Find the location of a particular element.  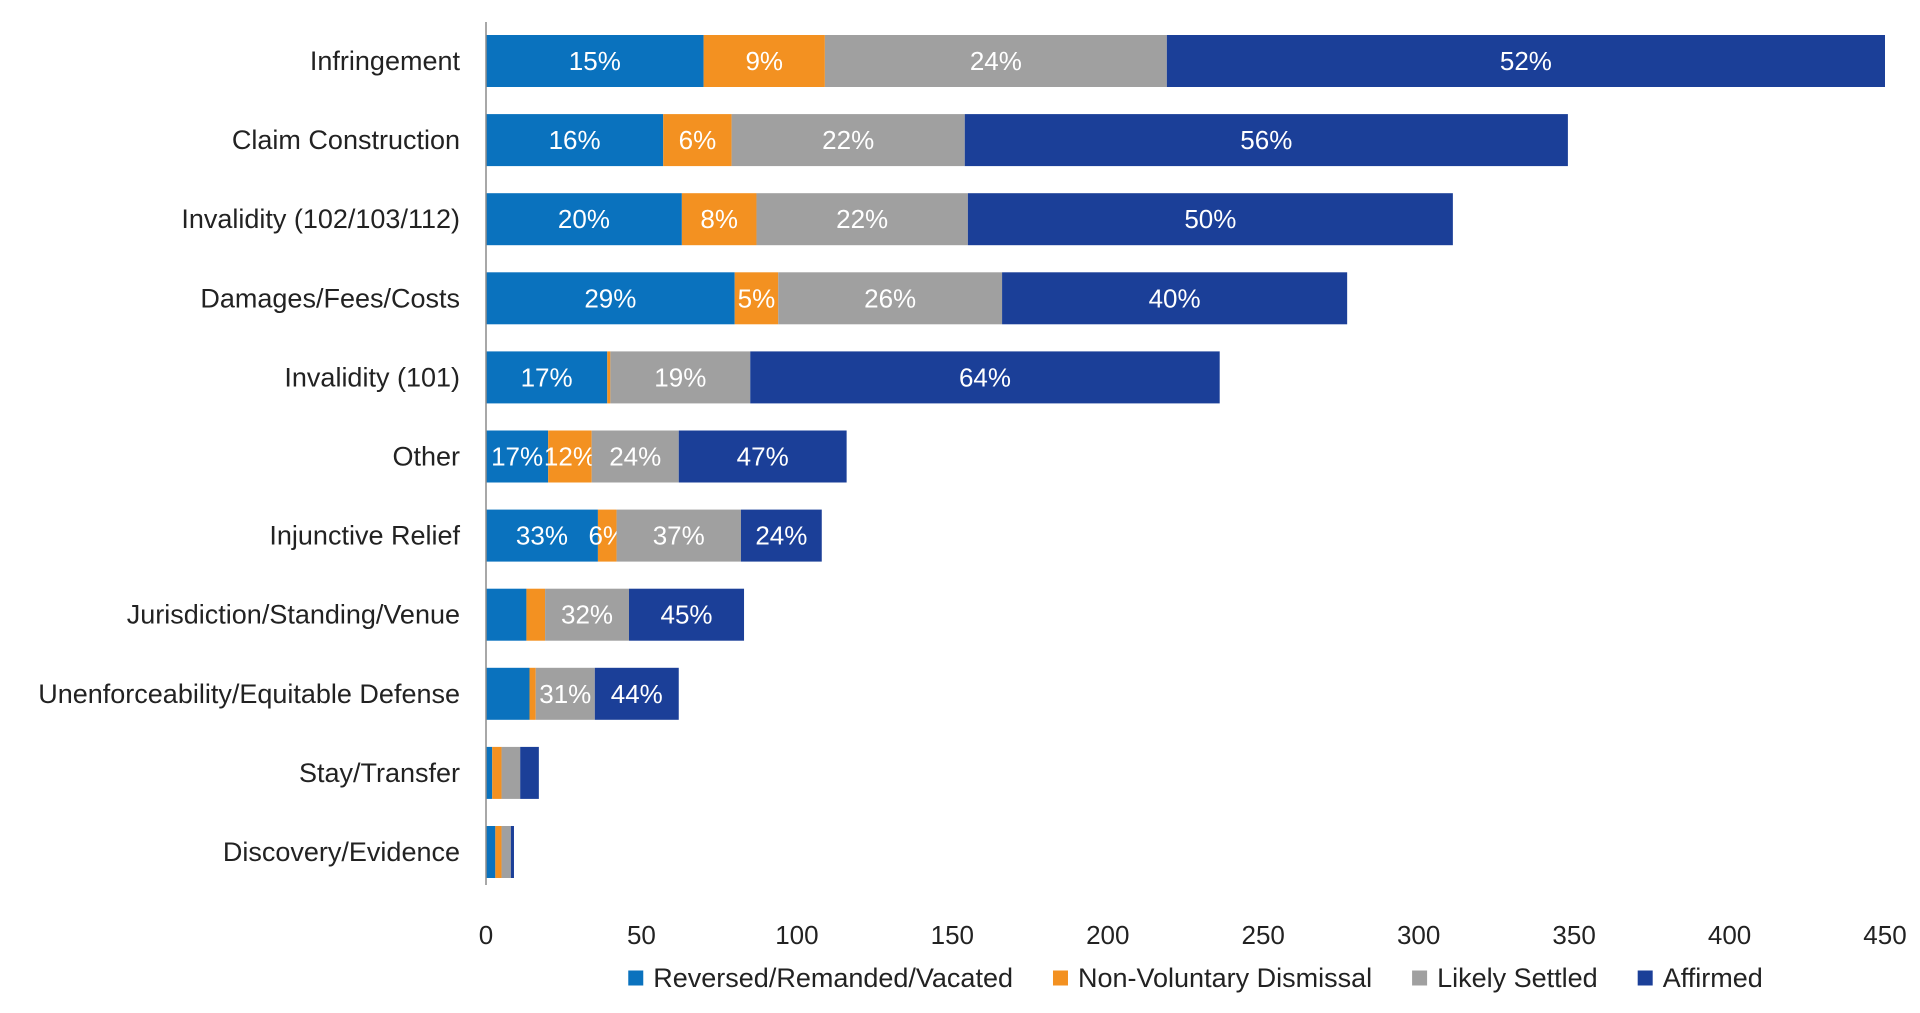

data-label: 15% is located at coordinates (595, 61).